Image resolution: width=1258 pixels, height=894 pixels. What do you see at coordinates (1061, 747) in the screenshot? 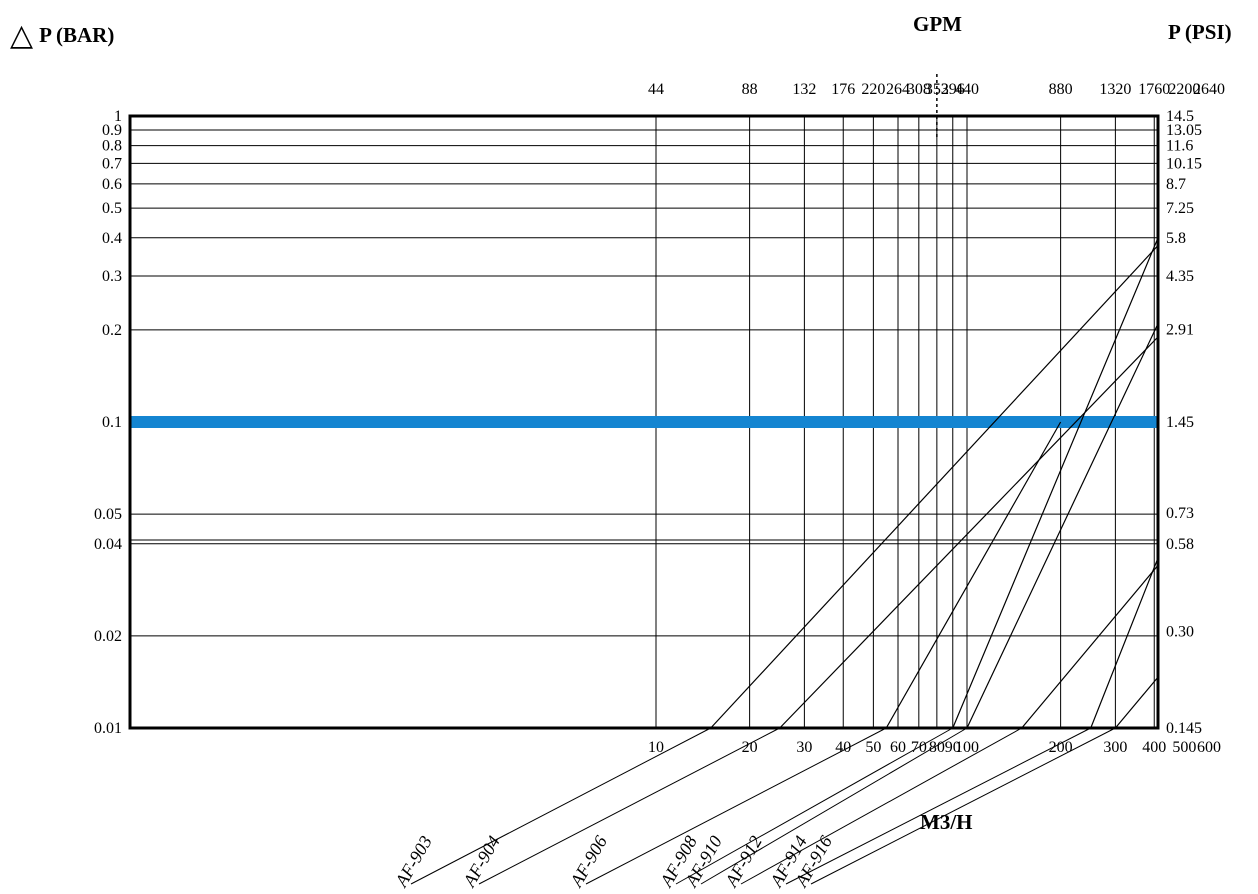
I see `bottom-tick-label: 200` at bounding box center [1061, 747].